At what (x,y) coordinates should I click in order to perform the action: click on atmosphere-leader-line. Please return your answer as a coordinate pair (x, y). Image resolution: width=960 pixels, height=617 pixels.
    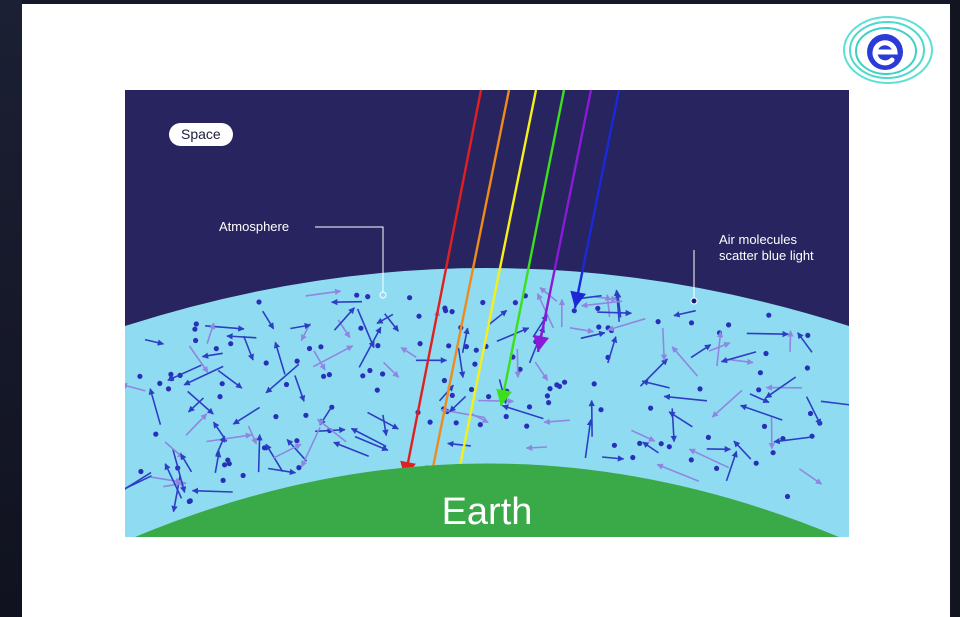
    Looking at the image, I should click on (349, 259).